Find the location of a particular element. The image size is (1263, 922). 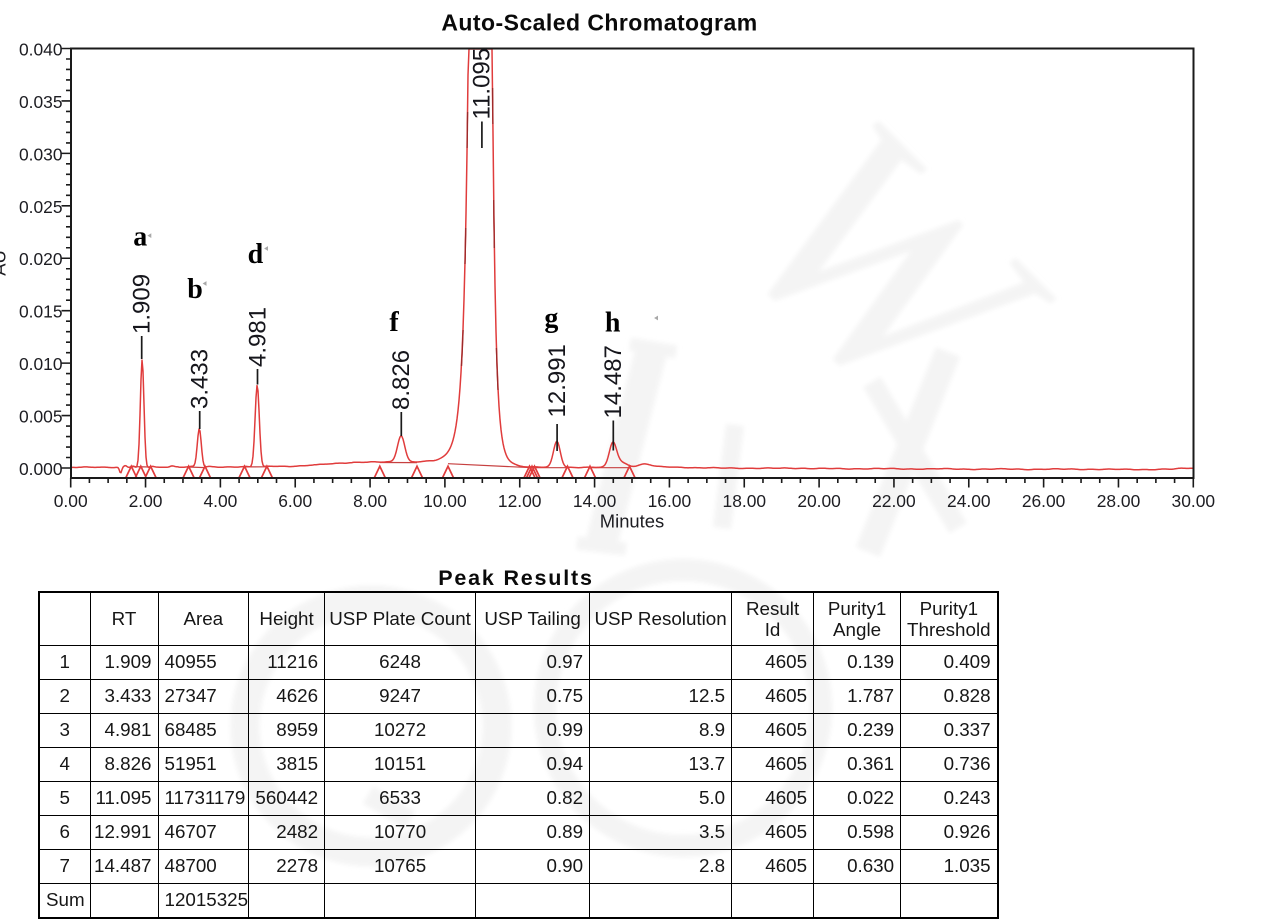

svg-text: g is located at coordinates (551, 318).